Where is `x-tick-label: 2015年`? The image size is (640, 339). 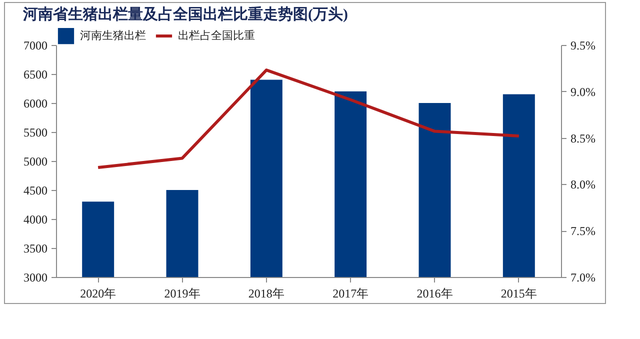 x-tick-label: 2015年 is located at coordinates (518, 293).